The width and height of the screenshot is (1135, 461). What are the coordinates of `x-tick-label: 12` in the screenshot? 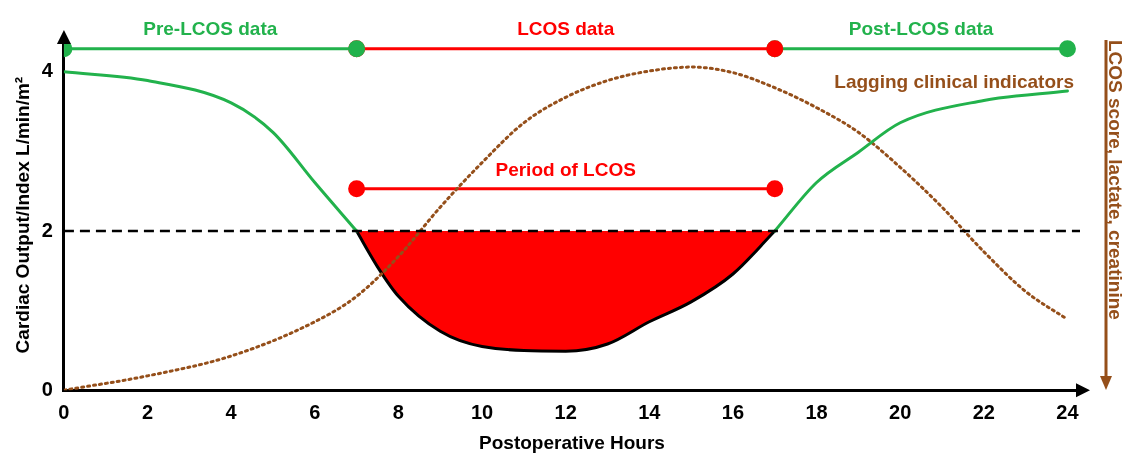 It's located at (565, 411).